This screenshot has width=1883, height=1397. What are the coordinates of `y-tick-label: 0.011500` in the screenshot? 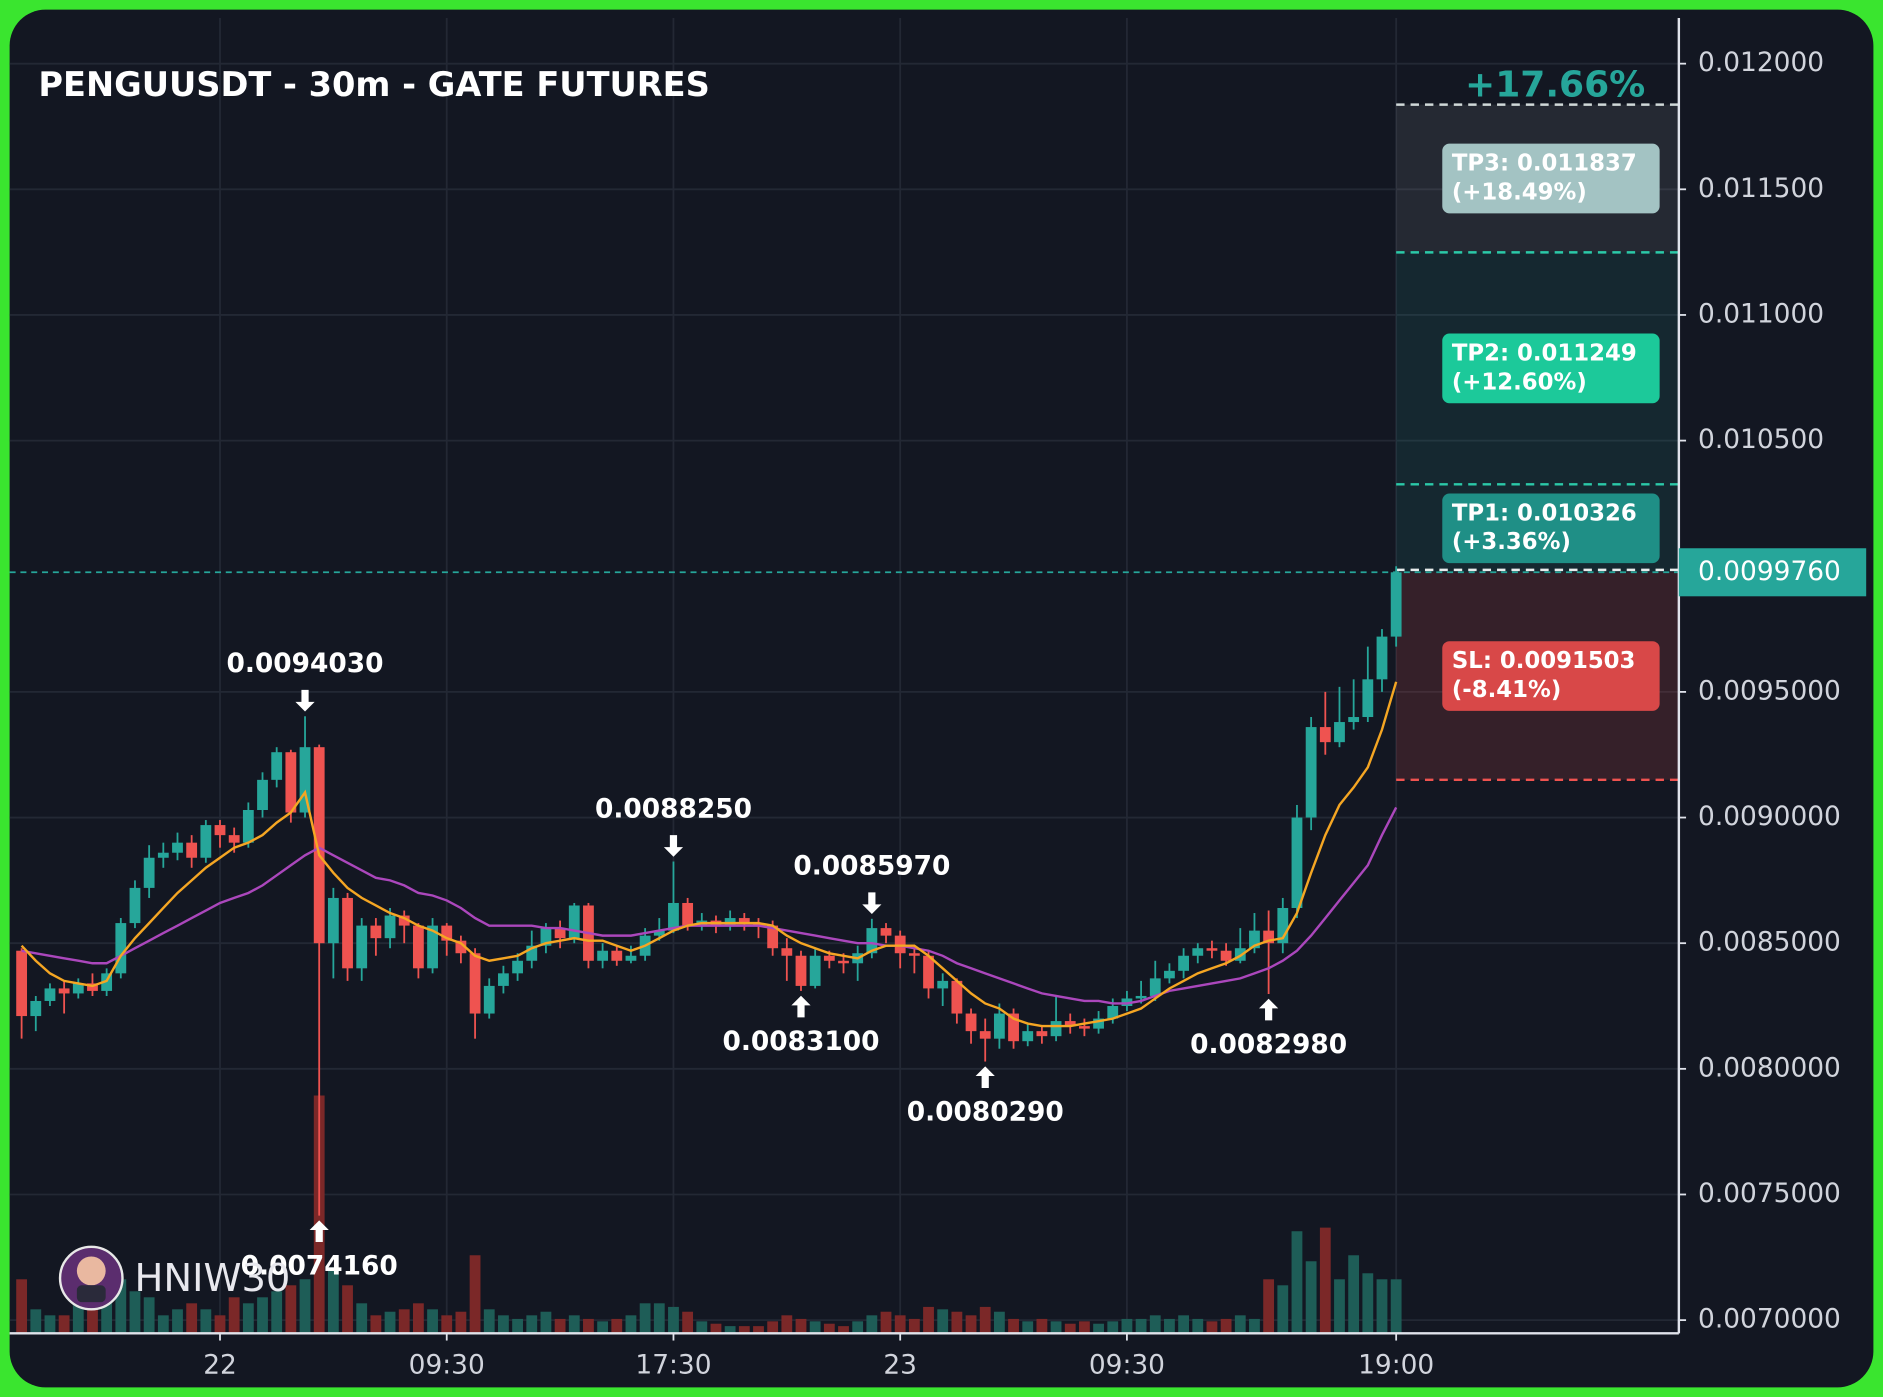 It's located at (1761, 188).